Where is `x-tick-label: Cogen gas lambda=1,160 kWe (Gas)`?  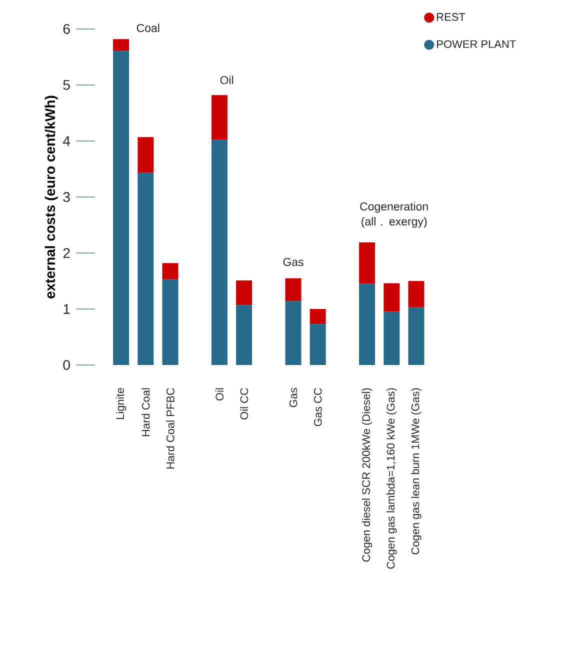 x-tick-label: Cogen gas lambda=1,160 kWe (Gas) is located at coordinates (391, 478).